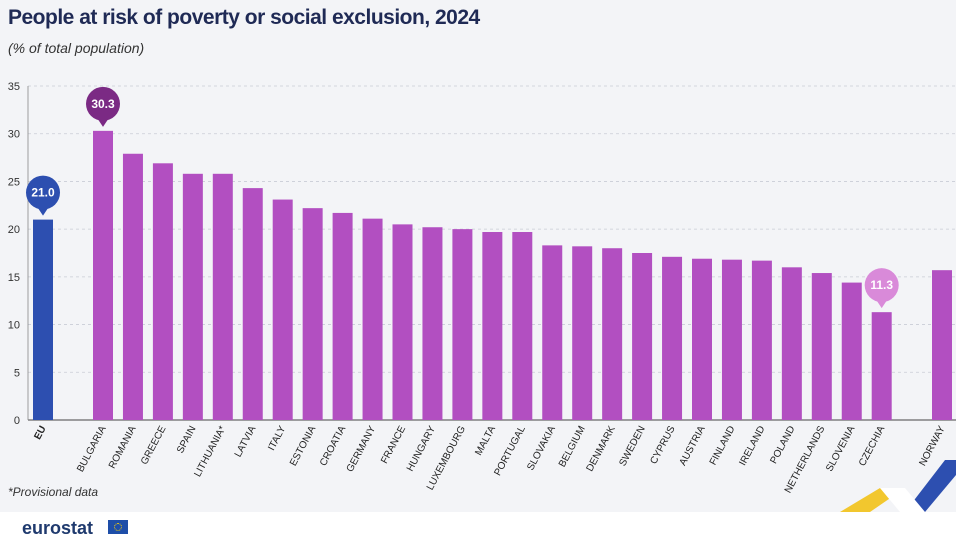 Image resolution: width=956 pixels, height=540 pixels. What do you see at coordinates (421, 448) in the screenshot?
I see `x-tick-label: HUNGARY` at bounding box center [421, 448].